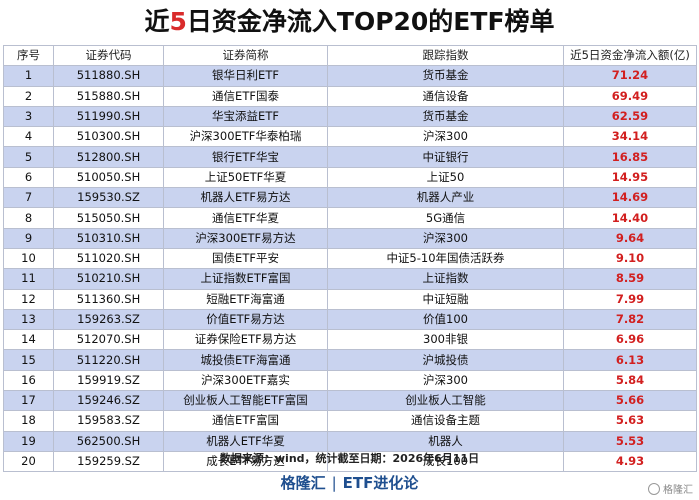 The image size is (699, 500). I want to click on cell-code: 510050.SH, so click(108, 177).